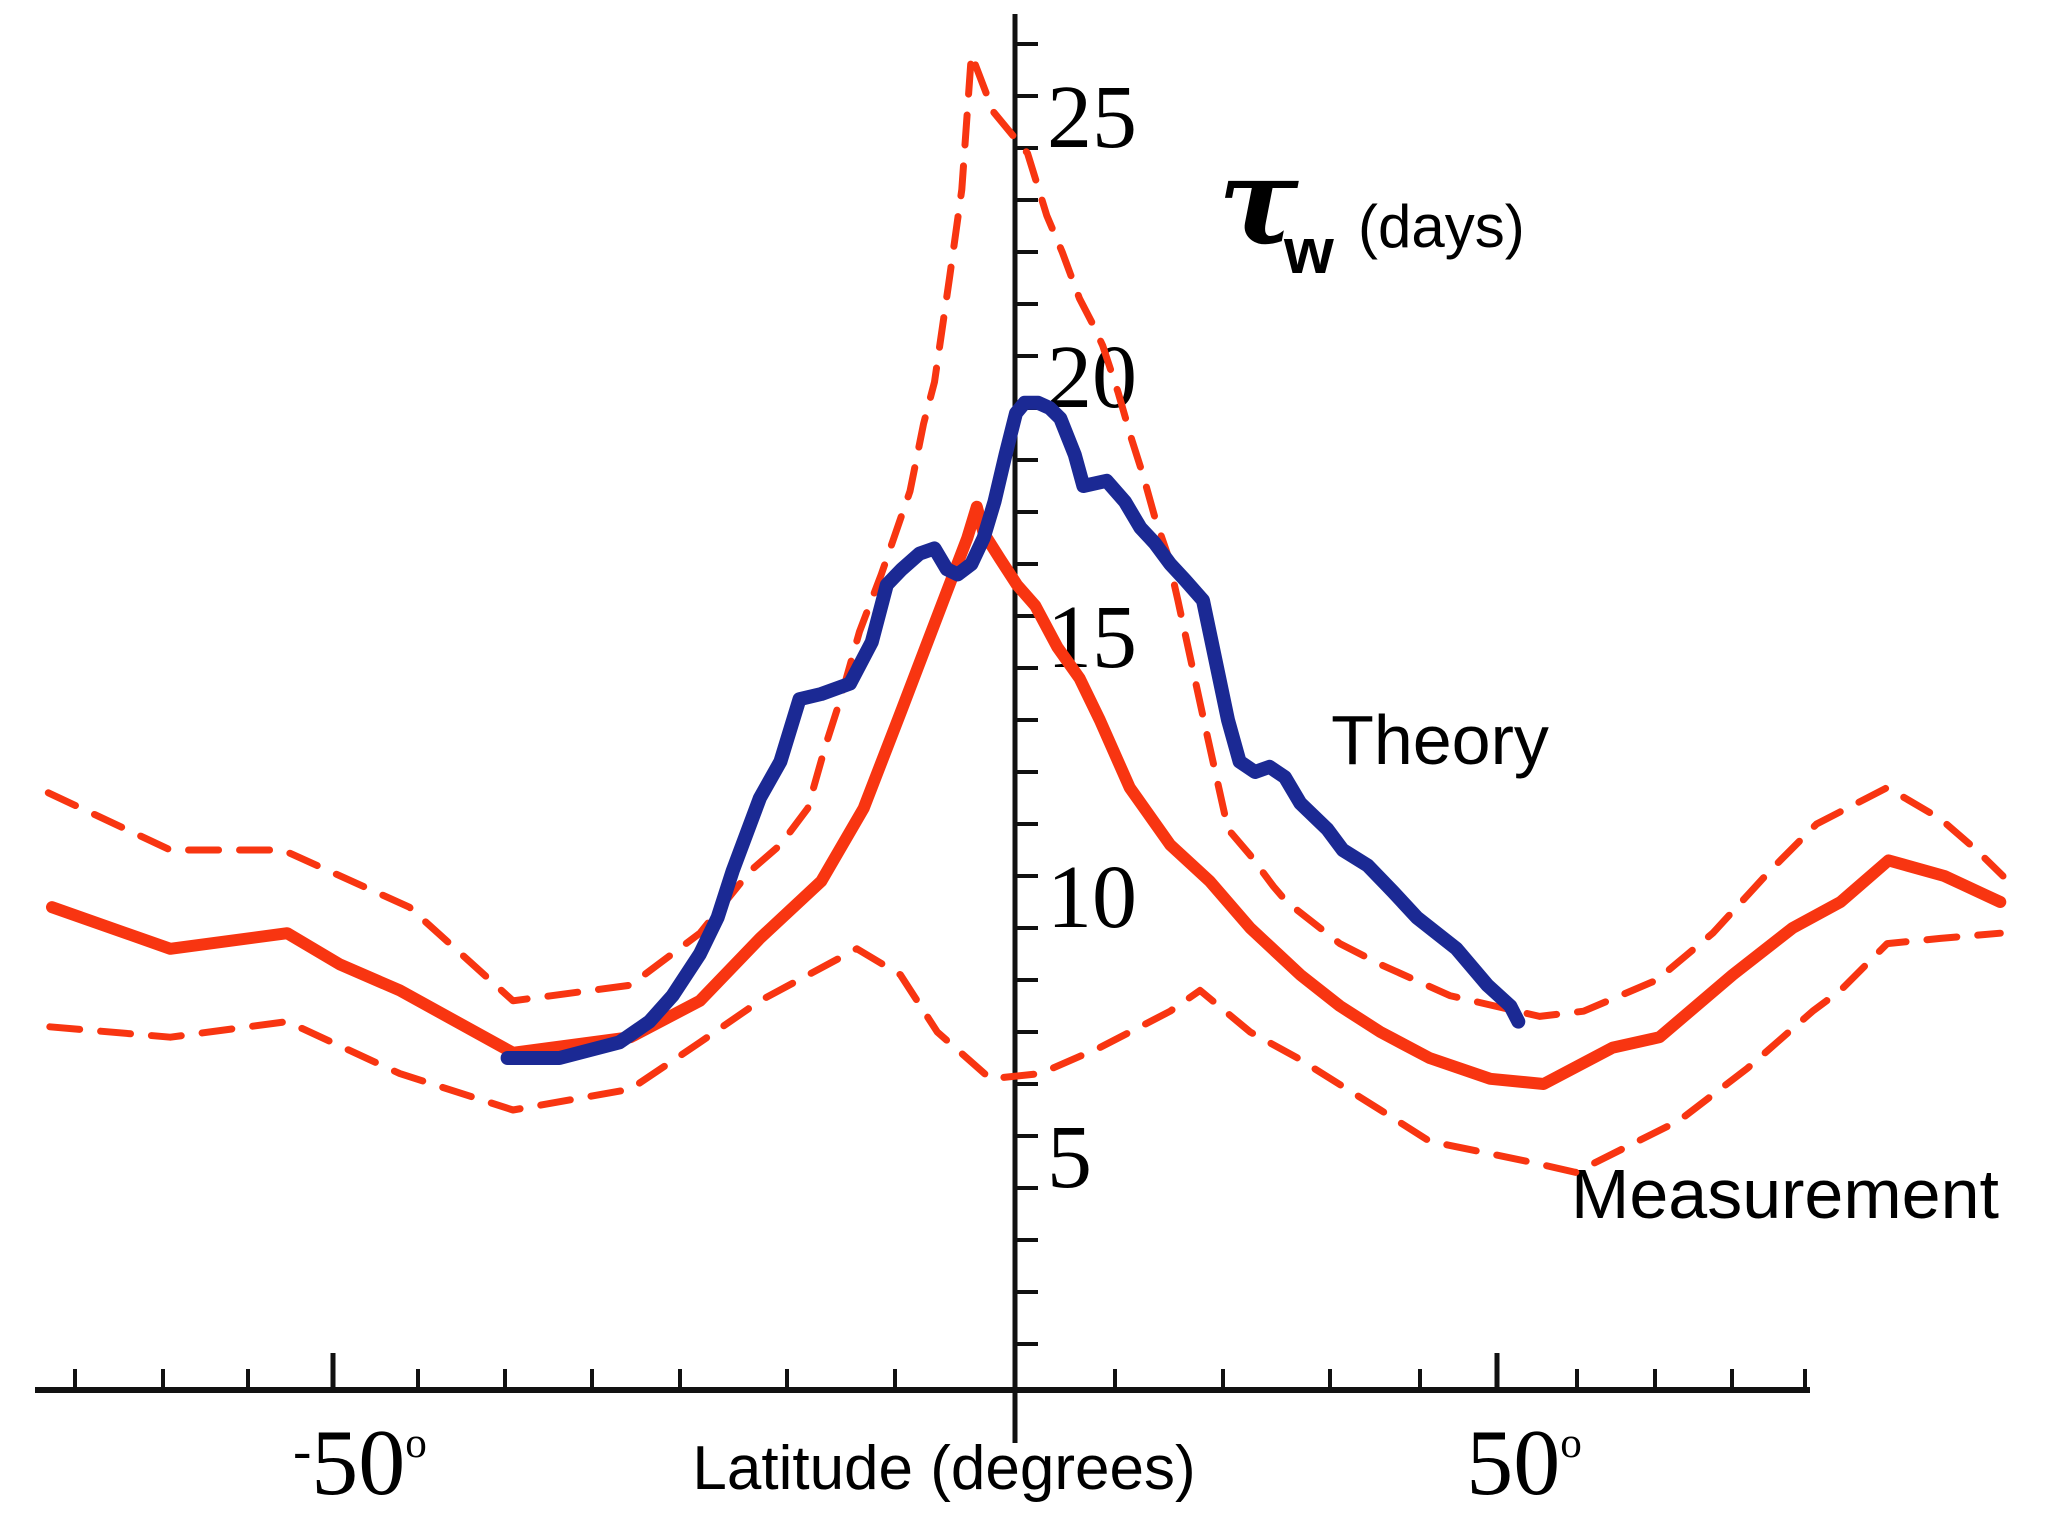 The width and height of the screenshot is (2067, 1524). I want to click on legend-measurement: Measurement, so click(1785, 1194).